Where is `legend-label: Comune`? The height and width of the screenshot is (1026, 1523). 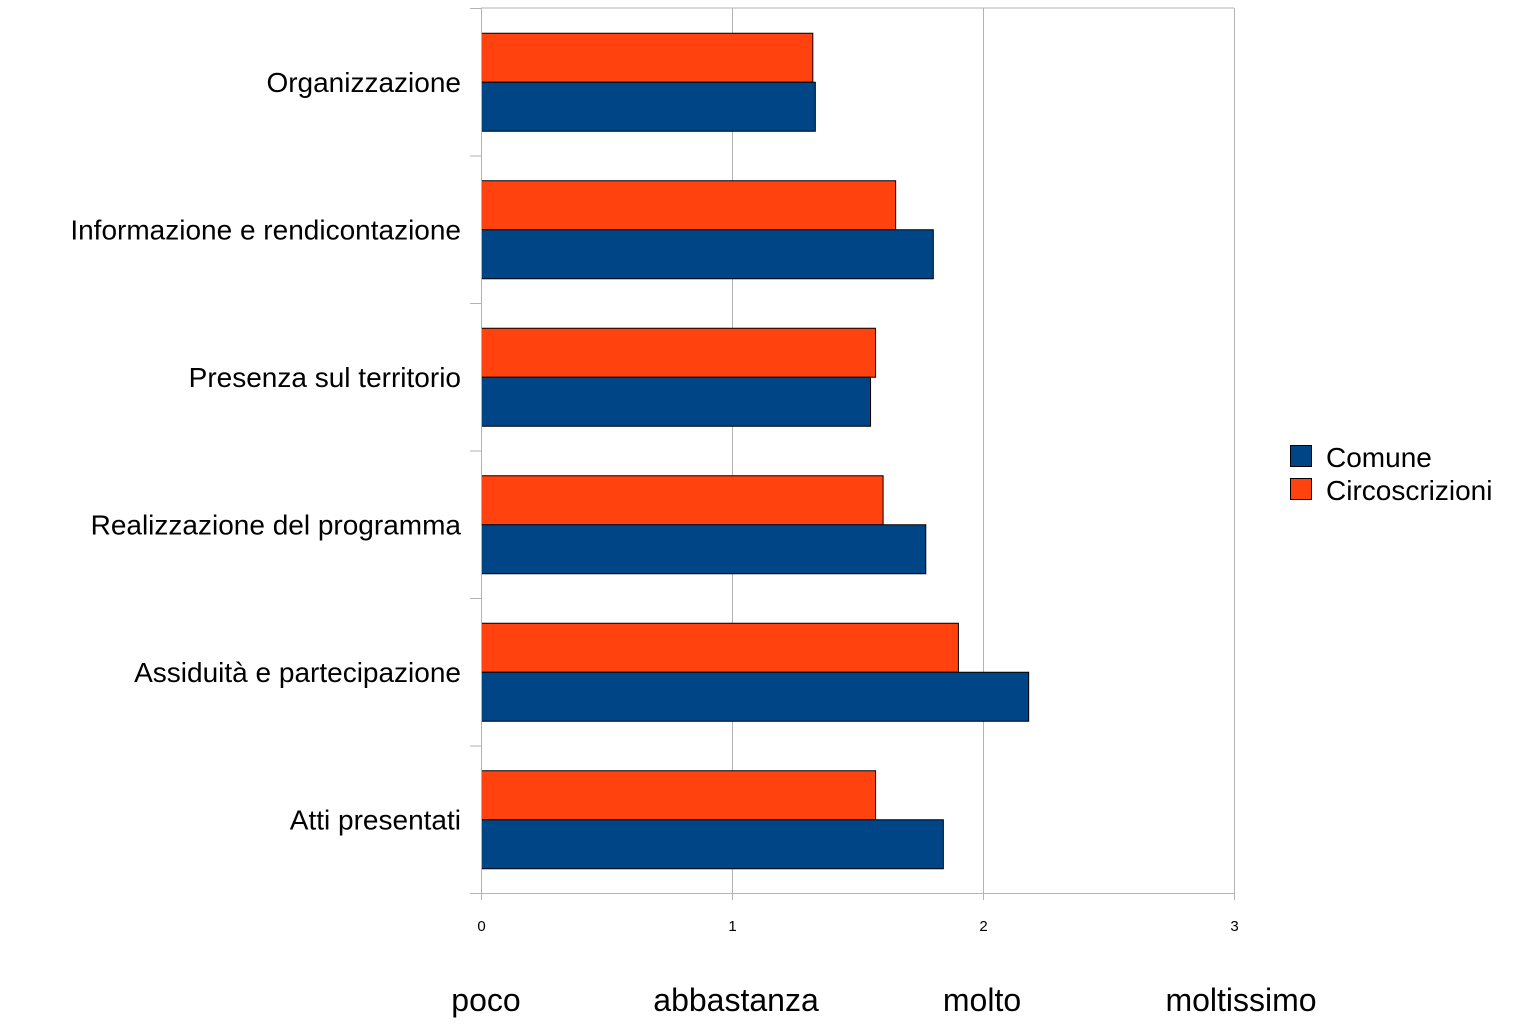 legend-label: Comune is located at coordinates (1379, 457).